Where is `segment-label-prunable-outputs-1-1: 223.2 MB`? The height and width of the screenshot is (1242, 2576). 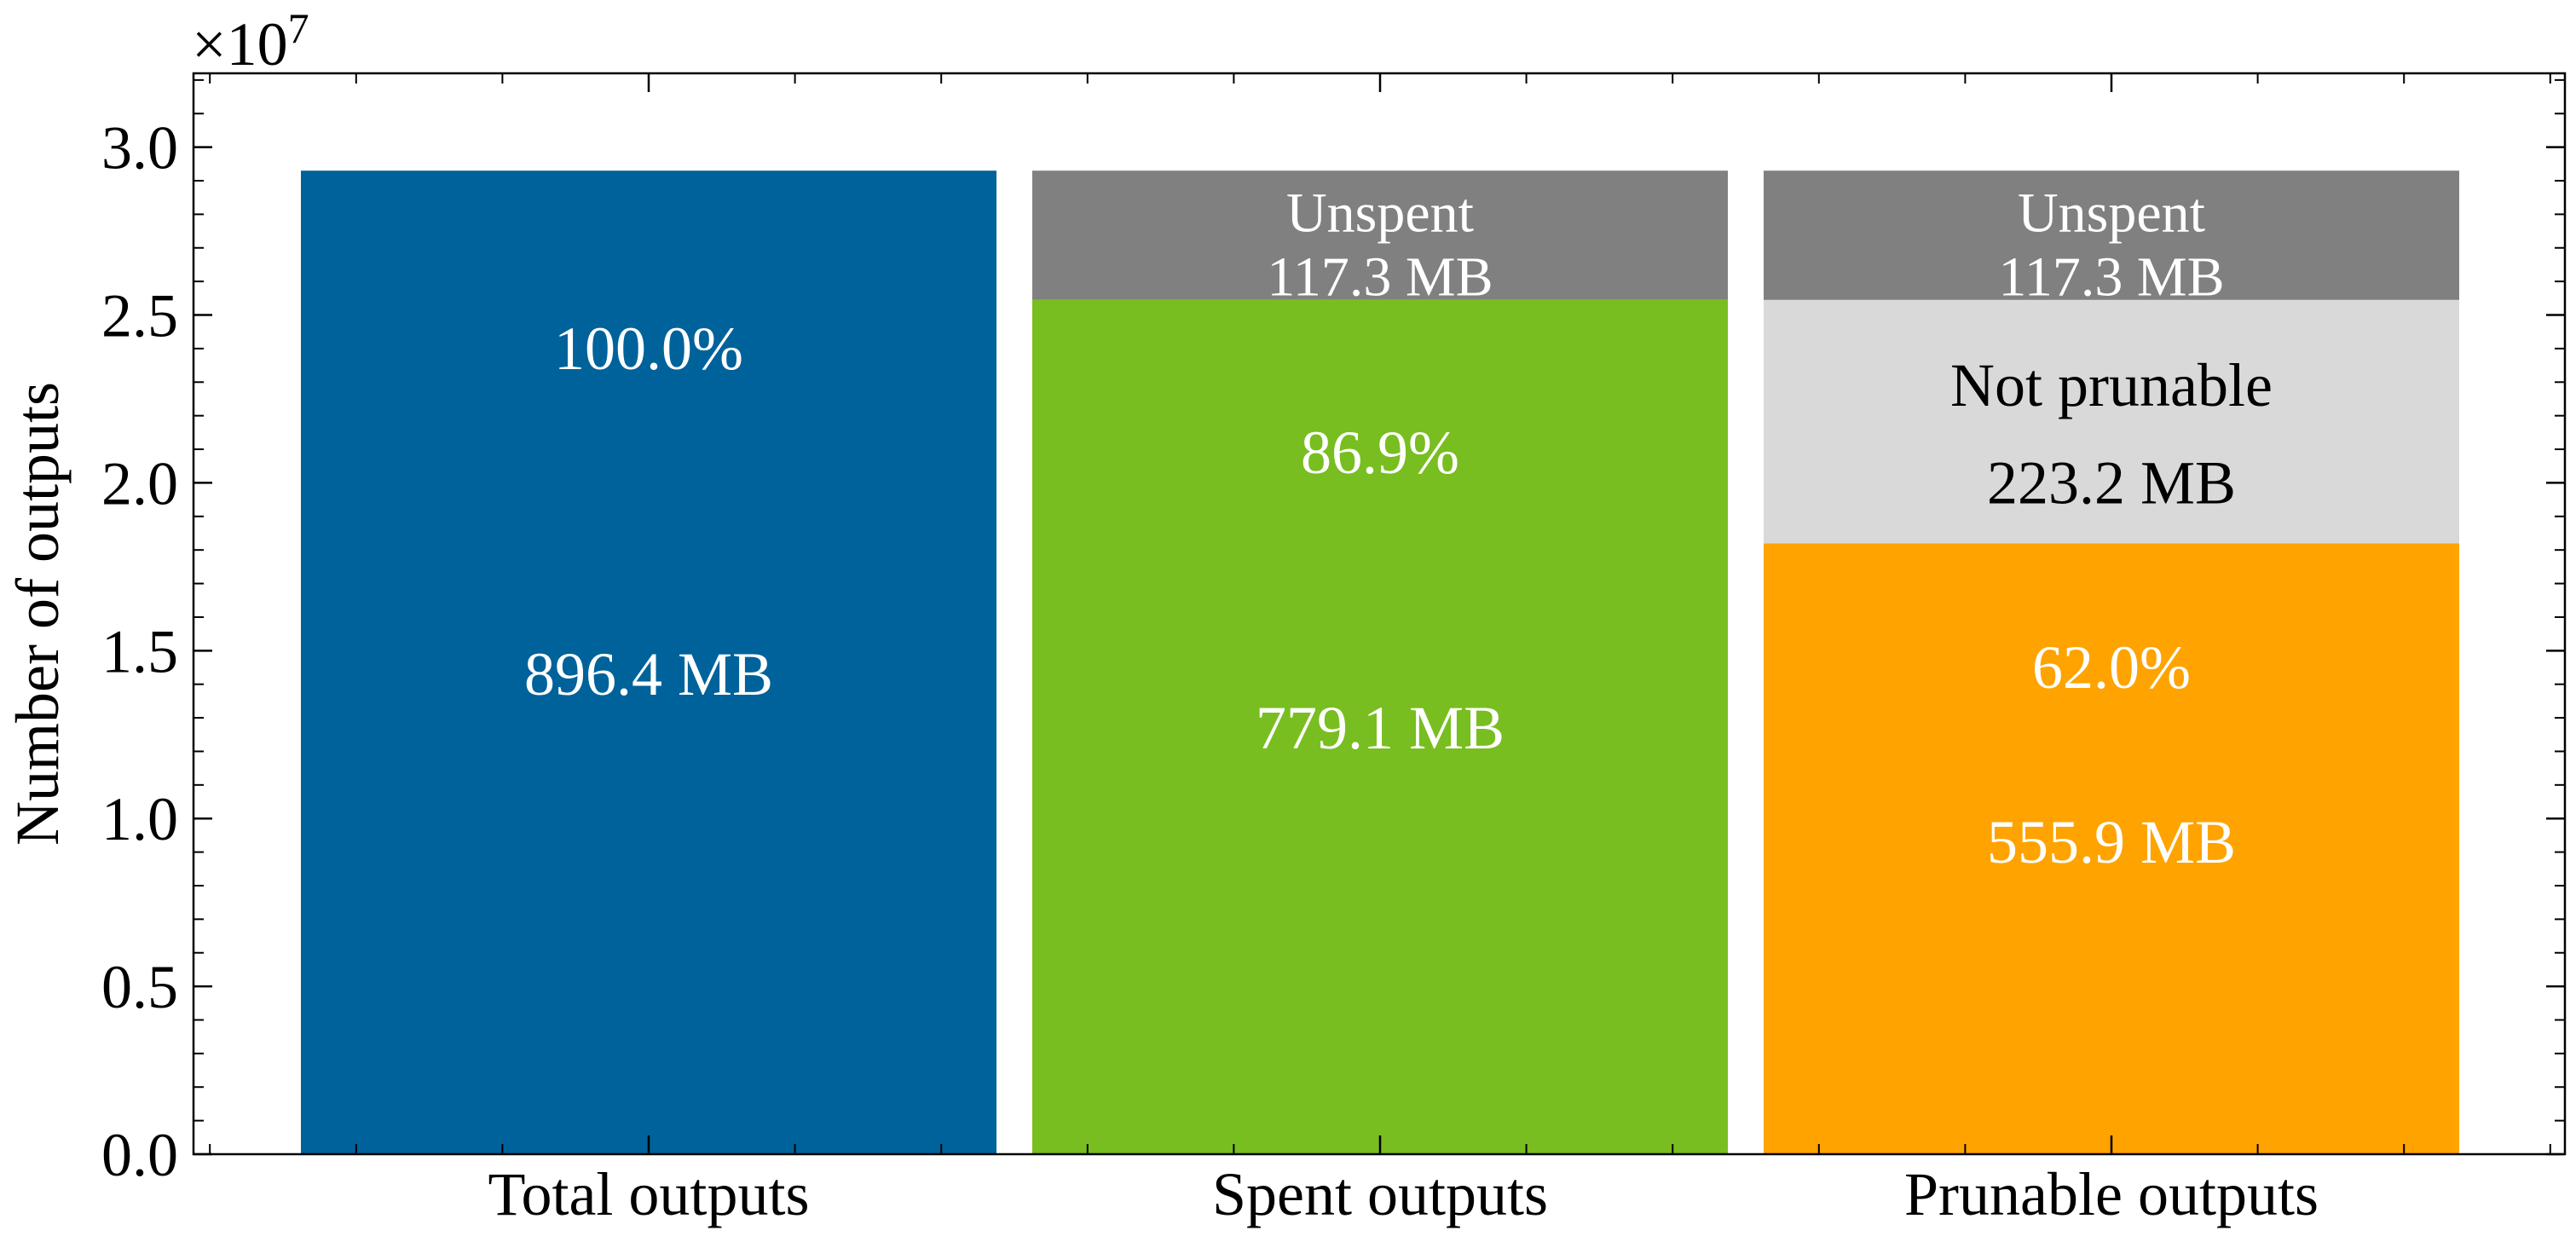 segment-label-prunable-outputs-1-1: 223.2 MB is located at coordinates (2111, 483).